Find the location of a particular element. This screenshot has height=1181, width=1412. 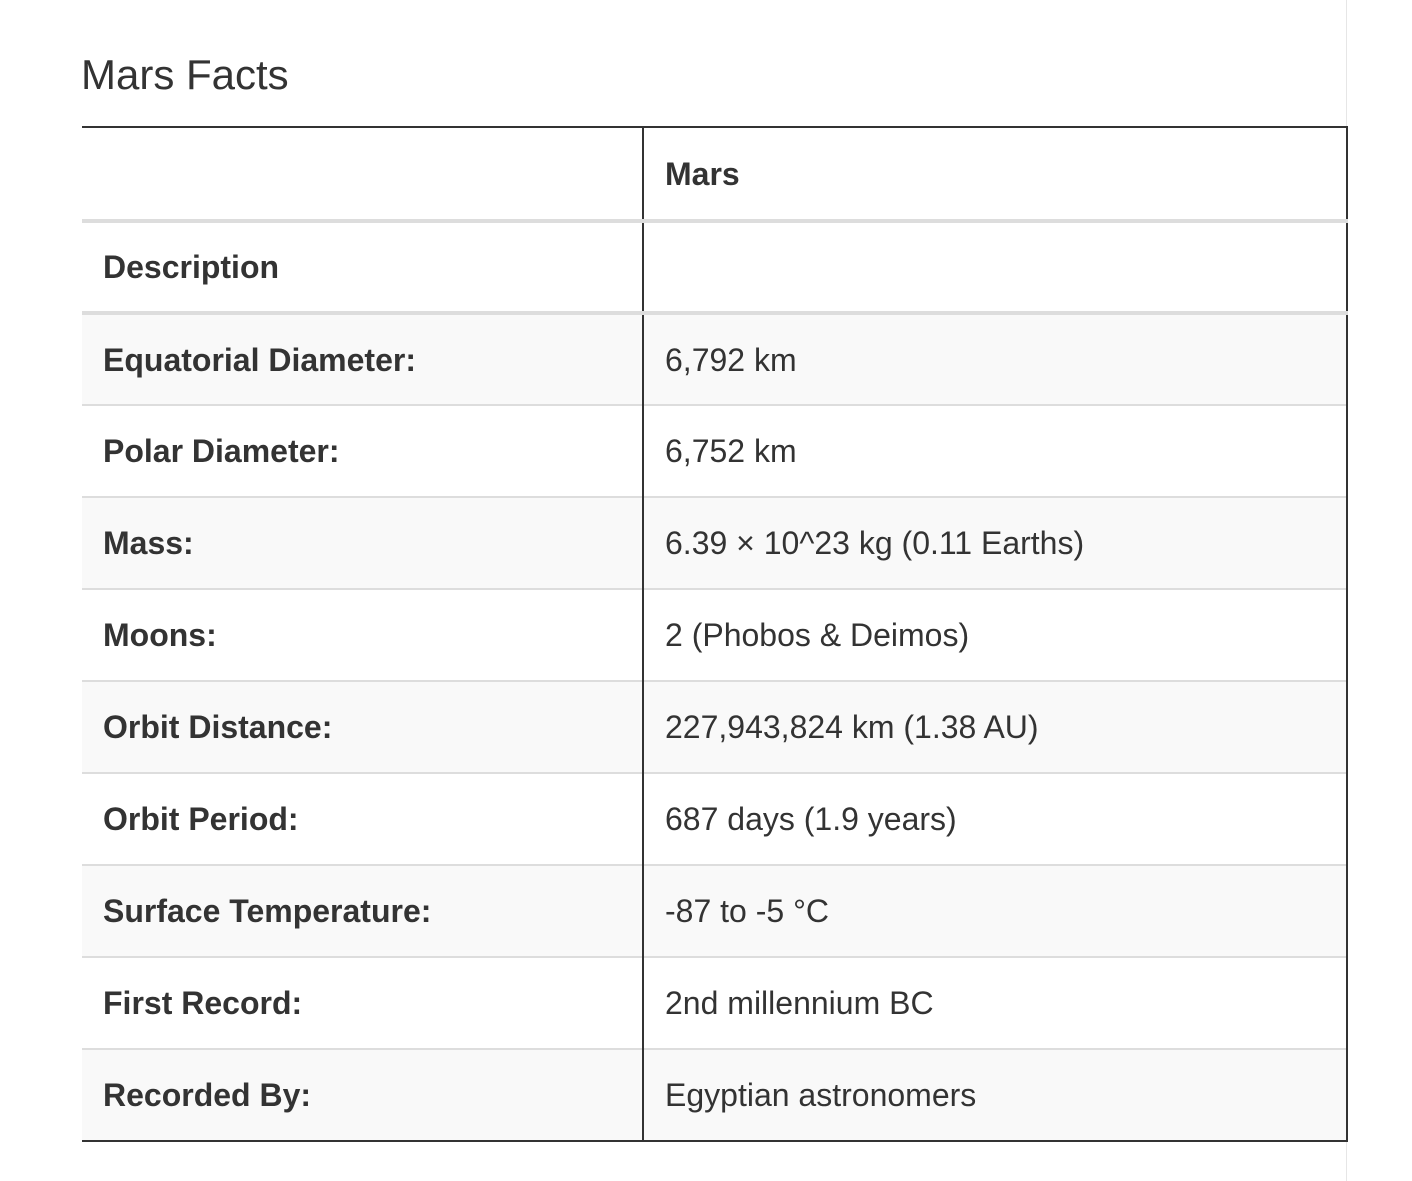

row-label: First Record: is located at coordinates (363, 1003).